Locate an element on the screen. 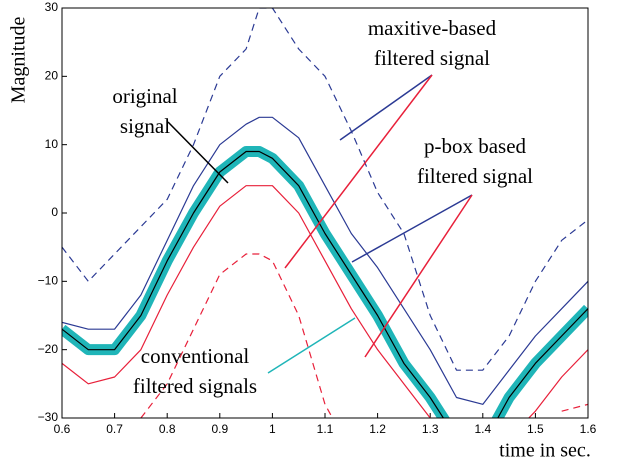  y-tick-label: −30 is located at coordinates (48, 417).